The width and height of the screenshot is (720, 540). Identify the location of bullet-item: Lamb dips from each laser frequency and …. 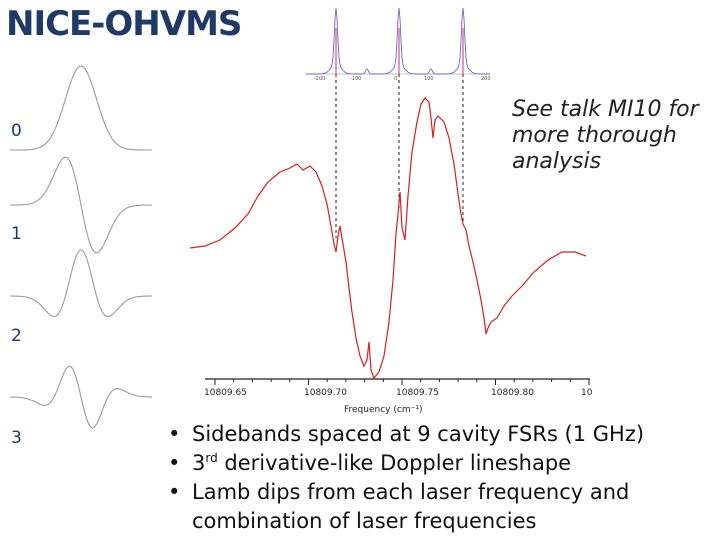
(442, 507).